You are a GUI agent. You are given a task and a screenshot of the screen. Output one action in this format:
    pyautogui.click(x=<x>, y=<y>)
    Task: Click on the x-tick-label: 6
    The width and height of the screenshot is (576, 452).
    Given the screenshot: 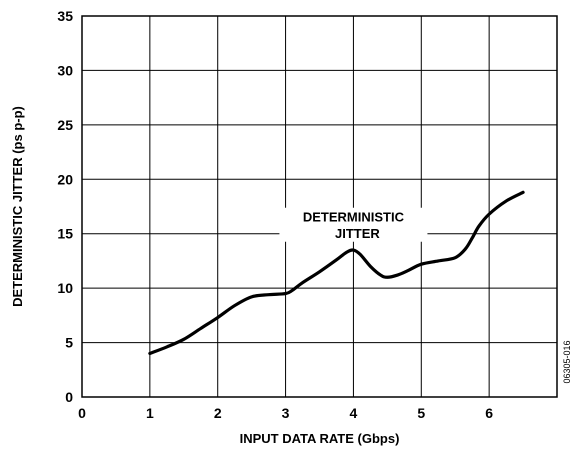 What is the action you would take?
    pyautogui.click(x=489, y=413)
    